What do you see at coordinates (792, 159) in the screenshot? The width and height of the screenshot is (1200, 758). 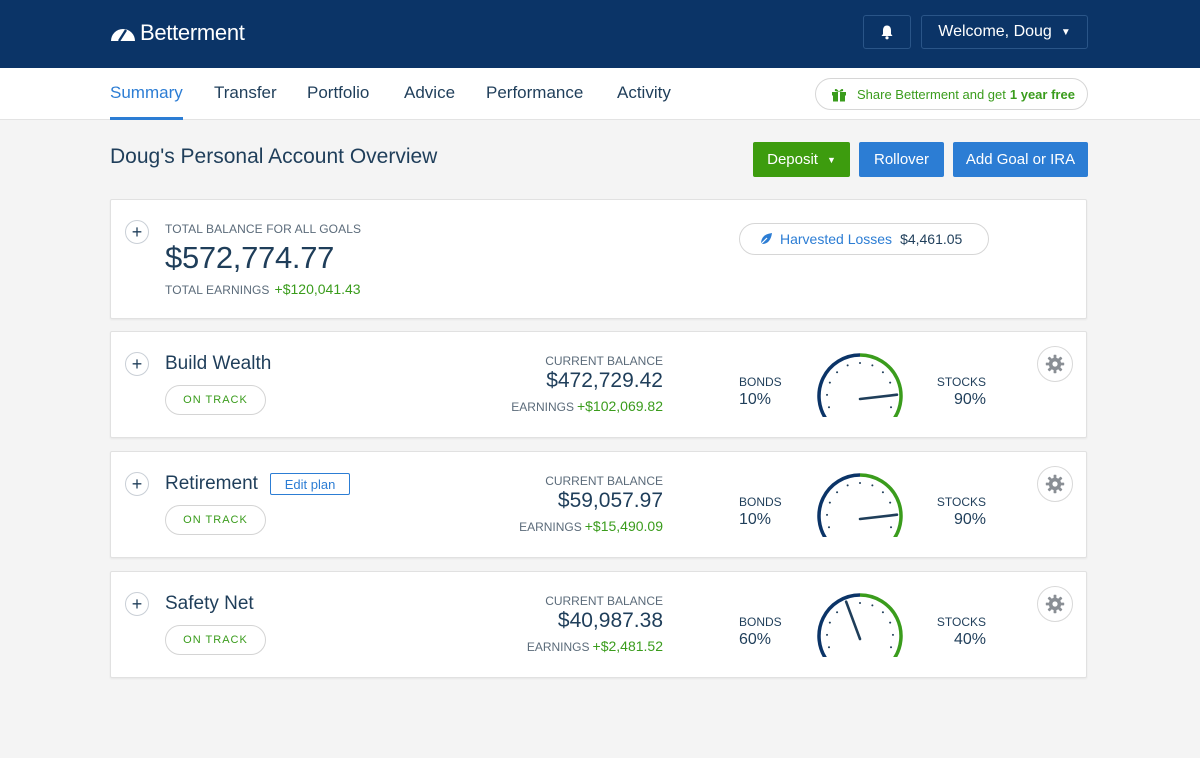 I see `deposit-label: Deposit` at bounding box center [792, 159].